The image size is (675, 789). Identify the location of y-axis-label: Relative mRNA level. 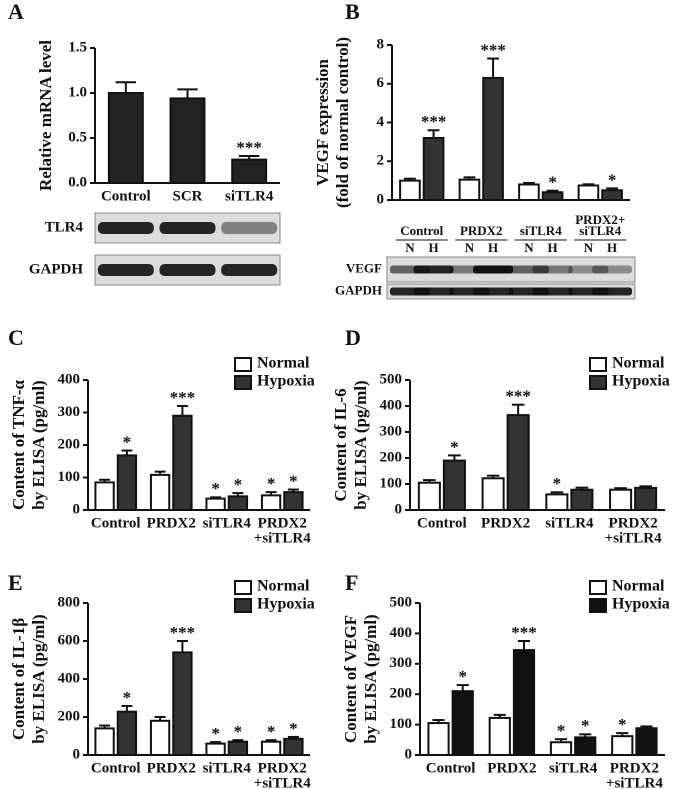
(45, 115).